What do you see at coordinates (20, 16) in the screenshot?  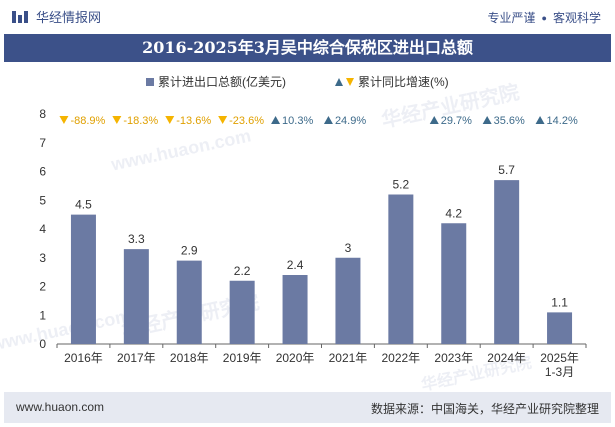 I see `brand-logo-icon` at bounding box center [20, 16].